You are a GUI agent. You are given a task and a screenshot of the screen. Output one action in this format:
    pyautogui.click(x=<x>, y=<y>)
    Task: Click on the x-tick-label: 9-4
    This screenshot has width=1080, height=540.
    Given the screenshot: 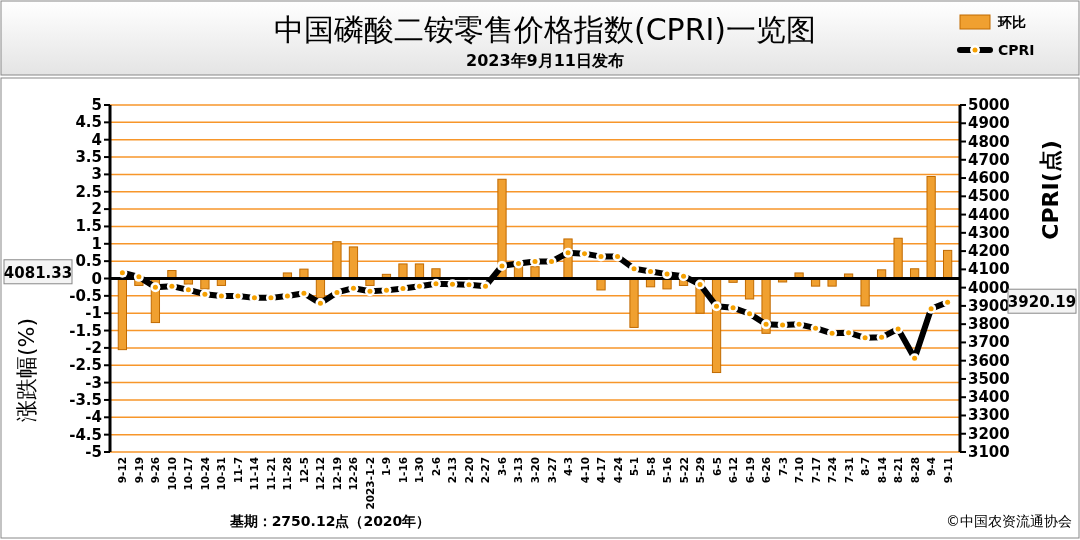 What is the action you would take?
    pyautogui.click(x=931, y=466)
    